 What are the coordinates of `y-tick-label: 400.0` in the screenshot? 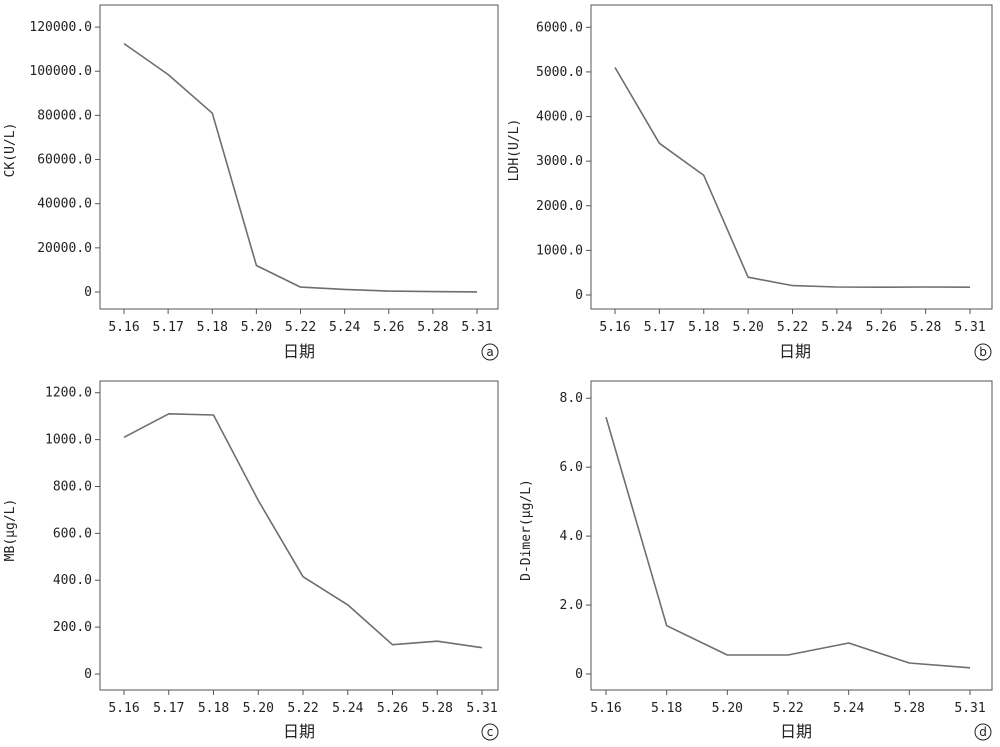 It's located at (72, 580).